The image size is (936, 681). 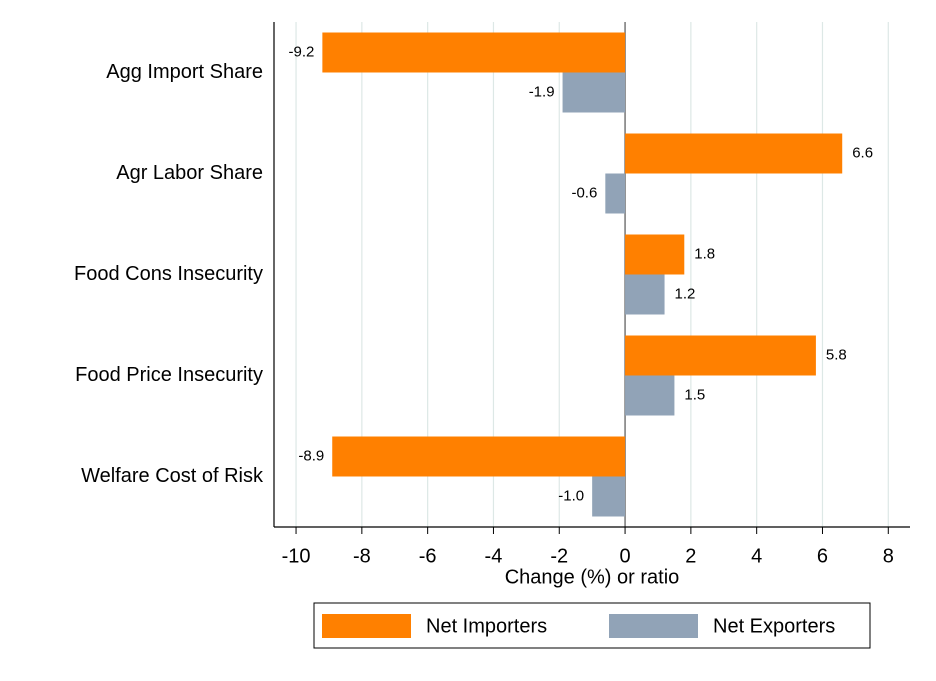 I want to click on value-label: 1.2, so click(x=685, y=293).